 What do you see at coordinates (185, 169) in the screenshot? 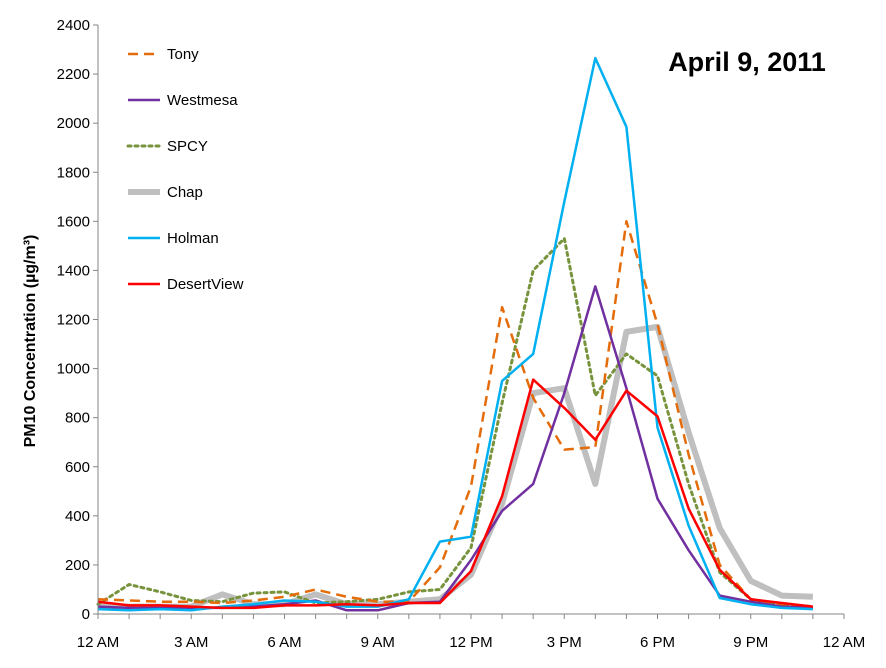
I see `legend: Tony Westmesa SPCY Chap Holman DesertView` at bounding box center [185, 169].